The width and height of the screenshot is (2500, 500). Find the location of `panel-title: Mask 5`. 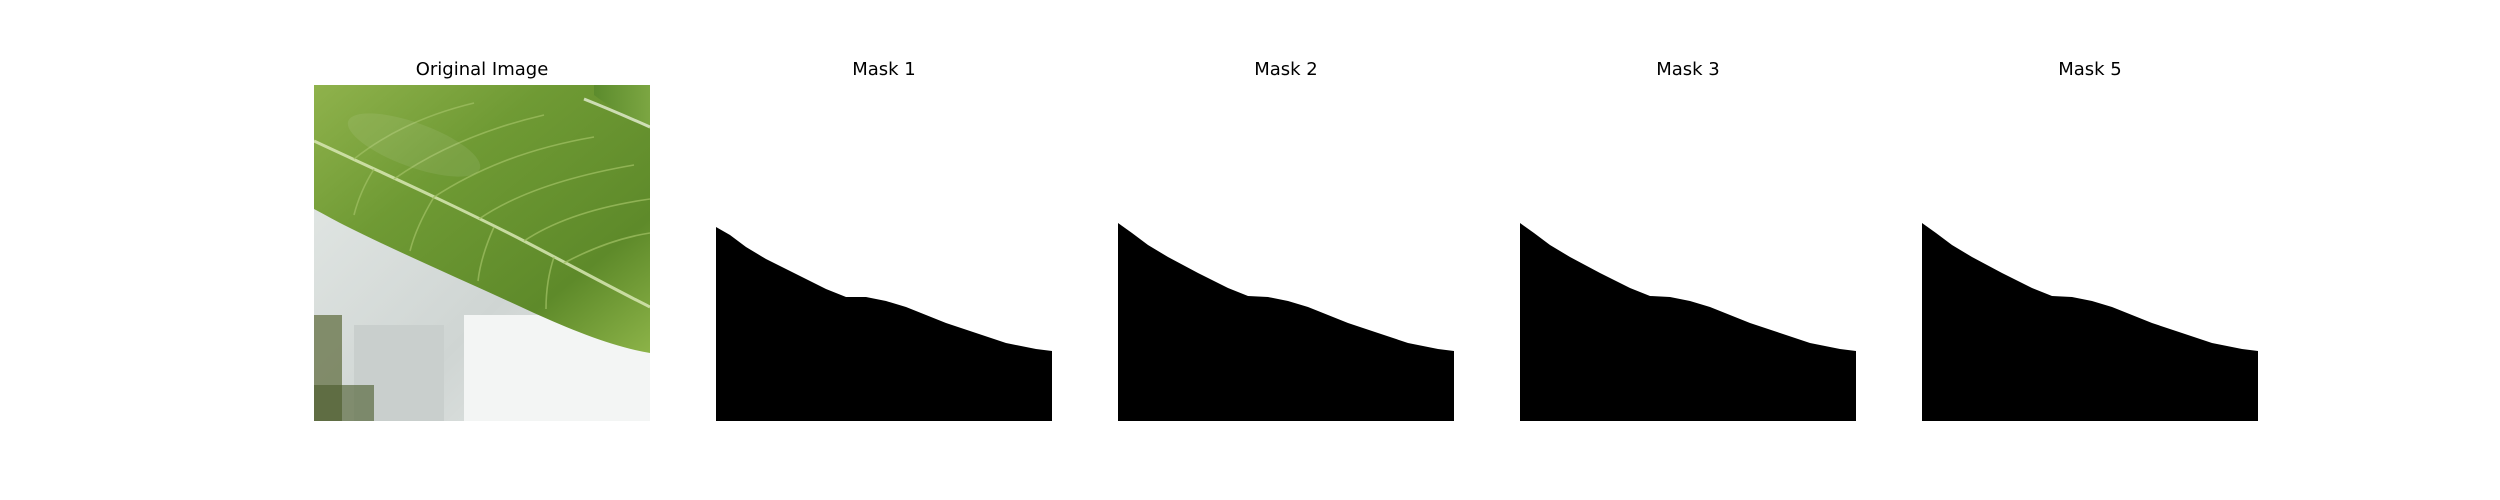

panel-title: Mask 5 is located at coordinates (2090, 69).